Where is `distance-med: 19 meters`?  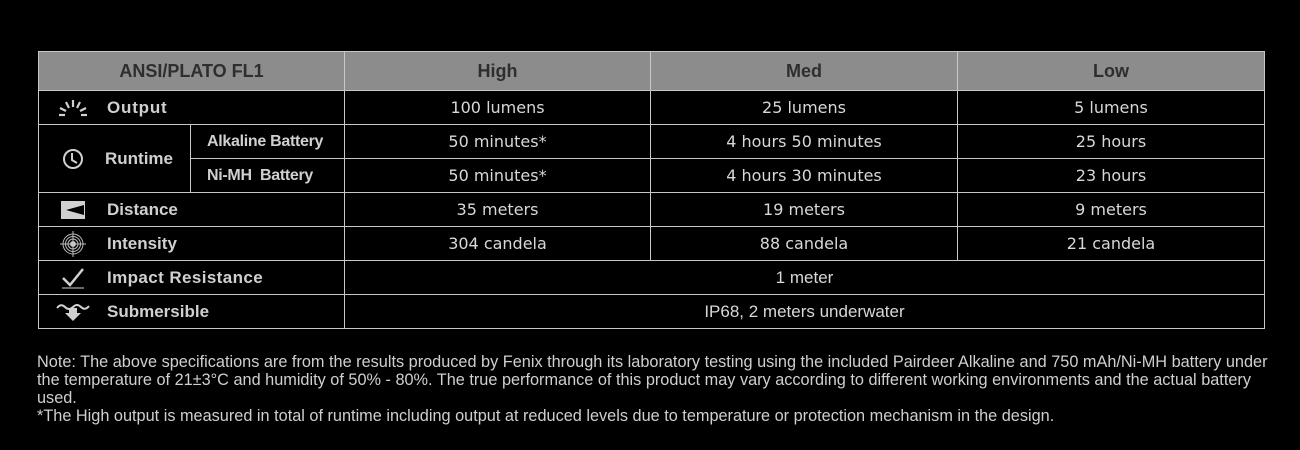 distance-med: 19 meters is located at coordinates (804, 209).